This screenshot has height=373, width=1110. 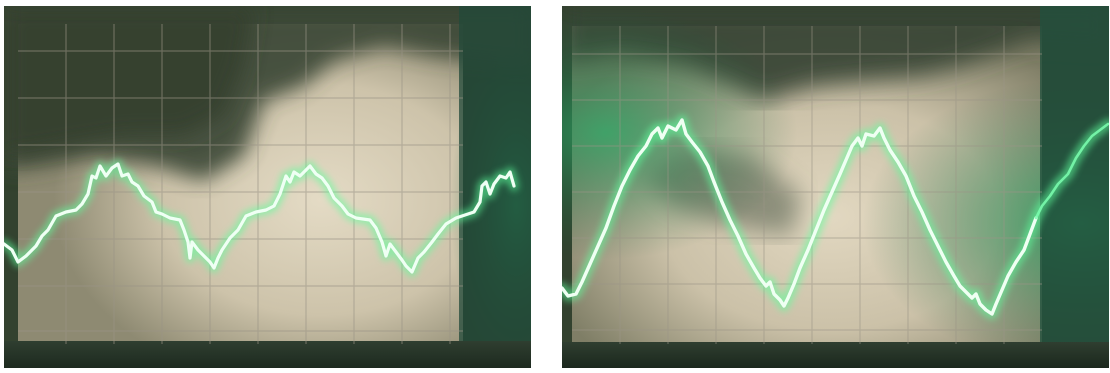 I want to click on scope-trace-left, so click(x=261, y=218).